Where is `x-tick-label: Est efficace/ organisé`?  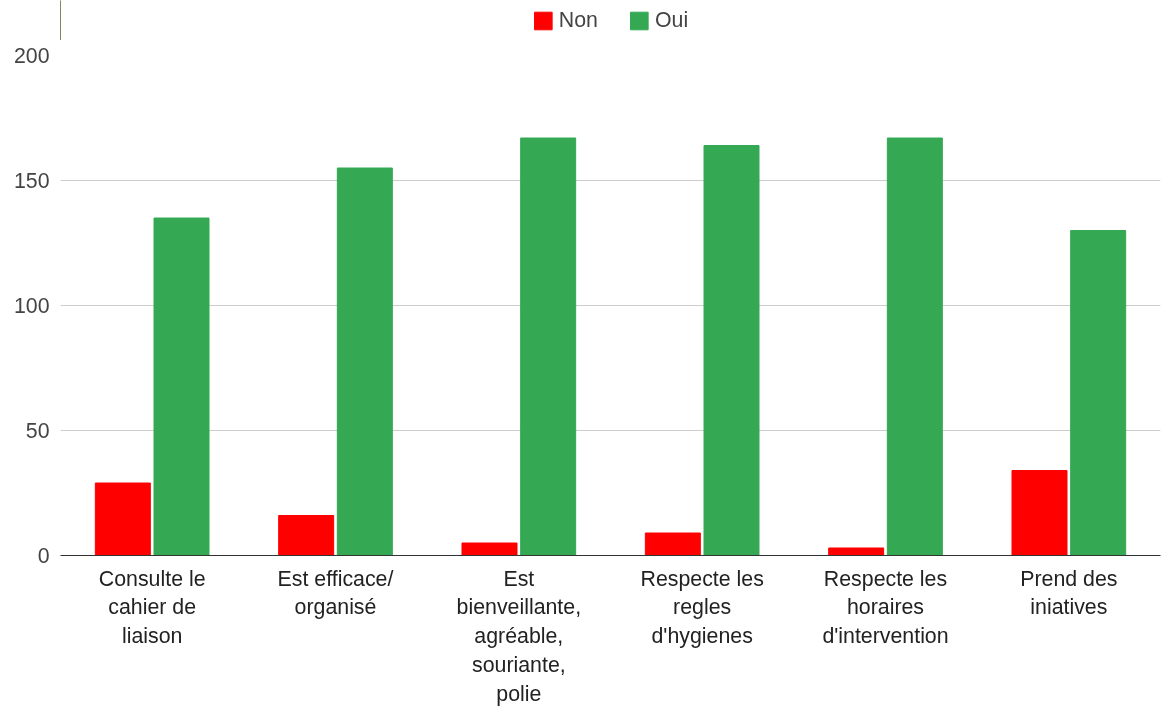
x-tick-label: Est efficace/ organisé is located at coordinates (335, 593).